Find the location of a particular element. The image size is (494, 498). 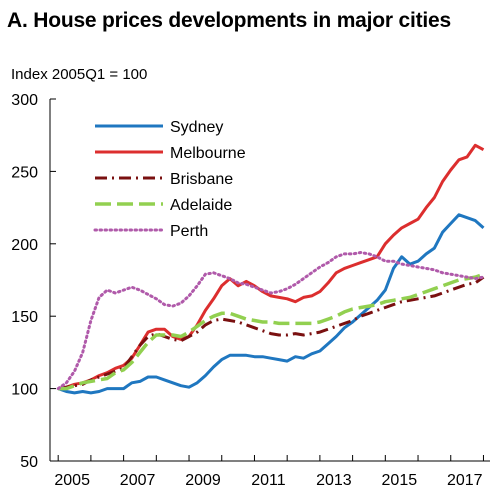

x-axis-ticks: 2005 2007 2009 2011 2013 2015 2017 is located at coordinates (269, 472).